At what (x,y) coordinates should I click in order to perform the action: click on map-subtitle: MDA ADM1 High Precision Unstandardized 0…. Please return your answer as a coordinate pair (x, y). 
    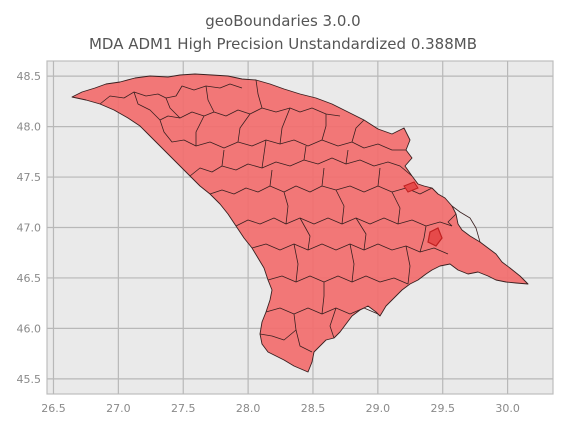
    Looking at the image, I should click on (282, 44).